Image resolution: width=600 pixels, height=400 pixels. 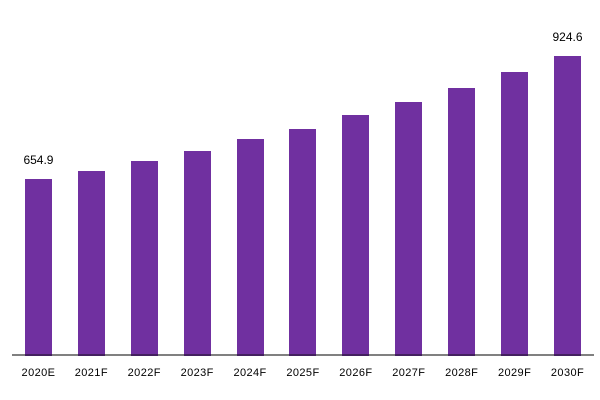 I want to click on x-axis-label: 2023F, so click(x=197, y=373).